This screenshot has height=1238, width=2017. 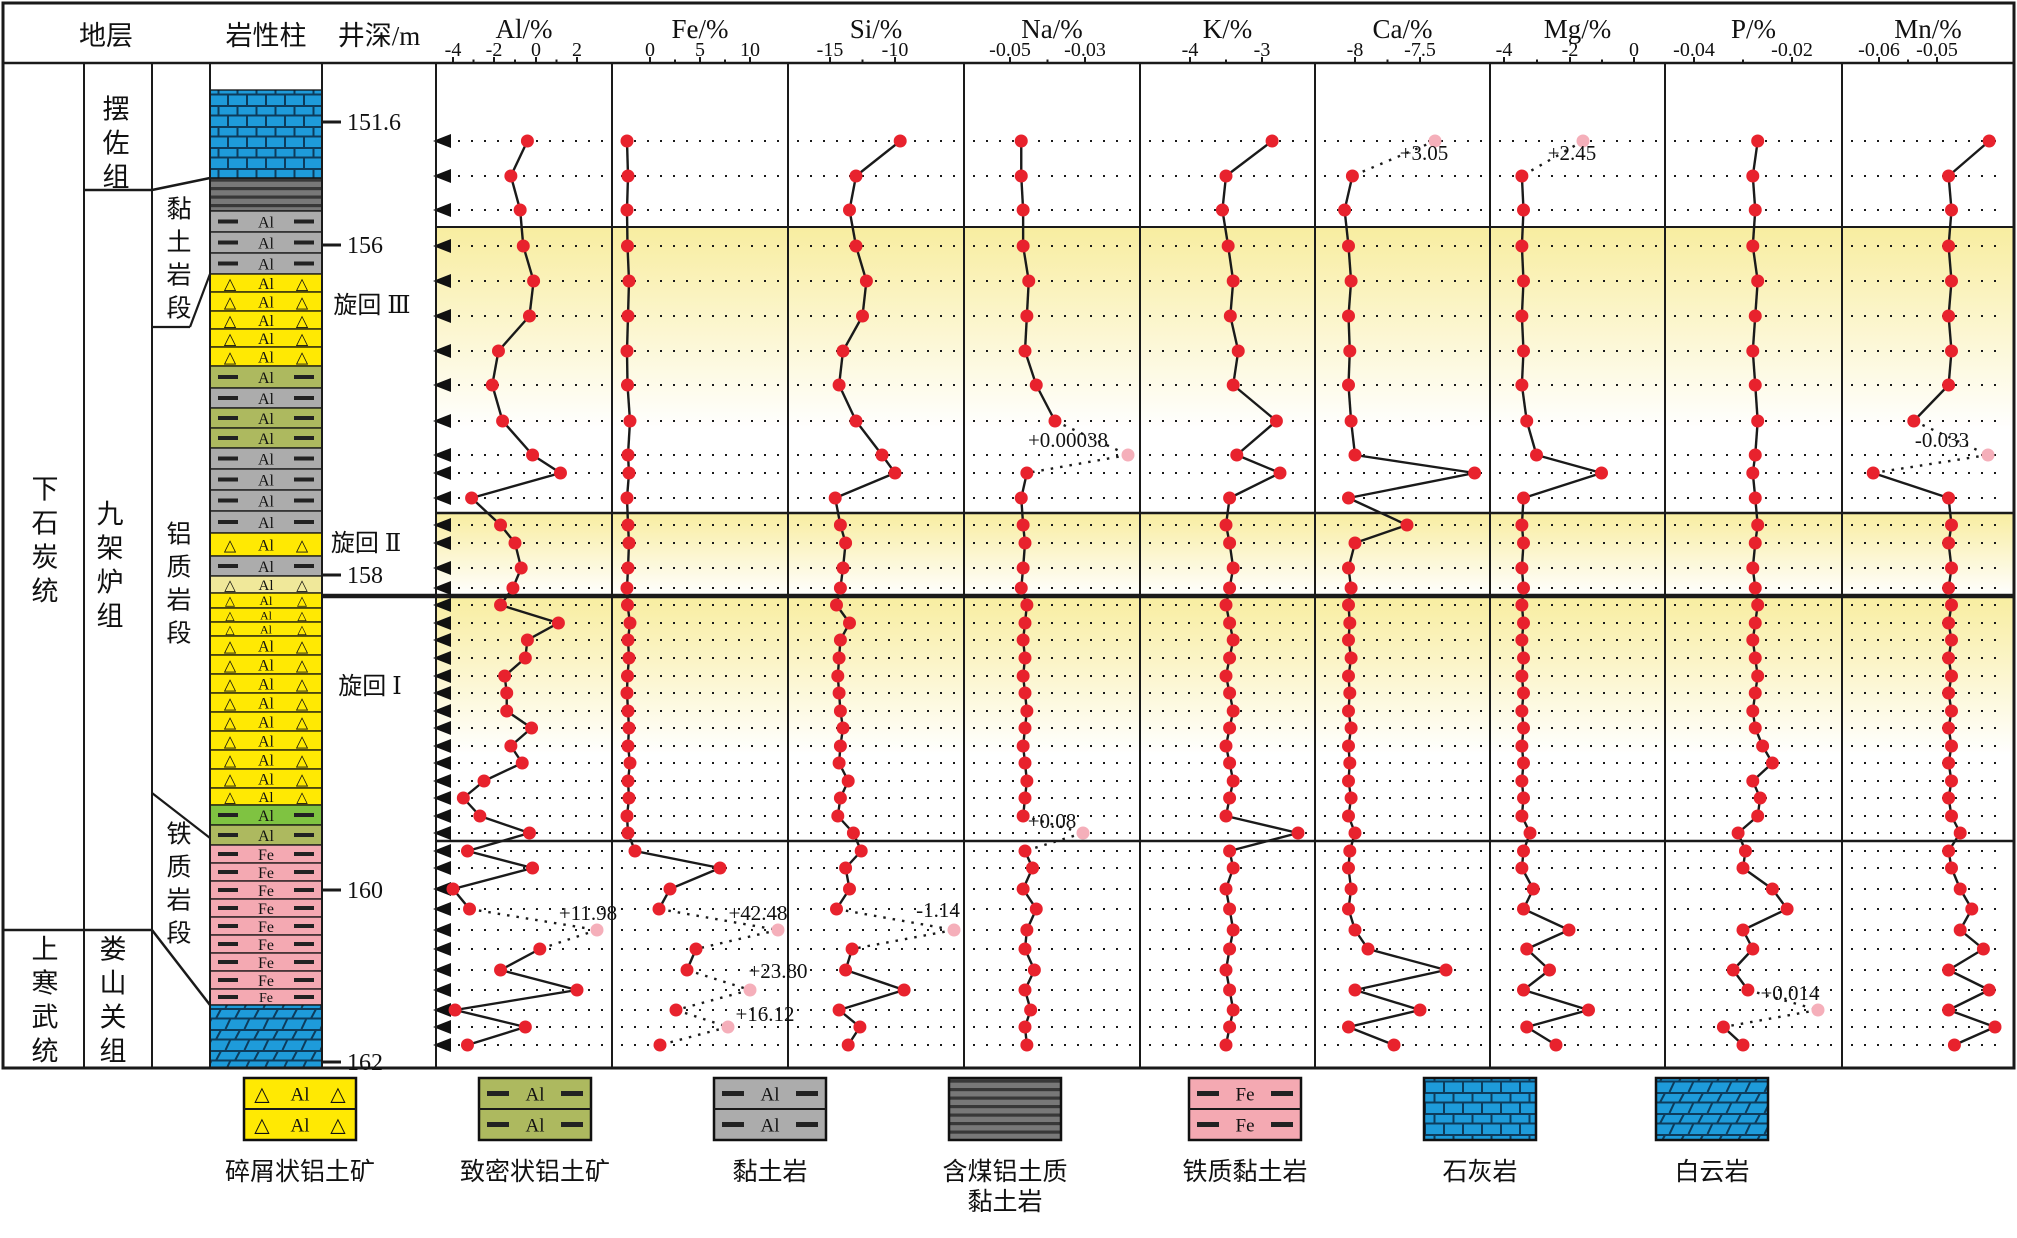 What do you see at coordinates (453, 50) in the screenshot?
I see `tick-label: -4` at bounding box center [453, 50].